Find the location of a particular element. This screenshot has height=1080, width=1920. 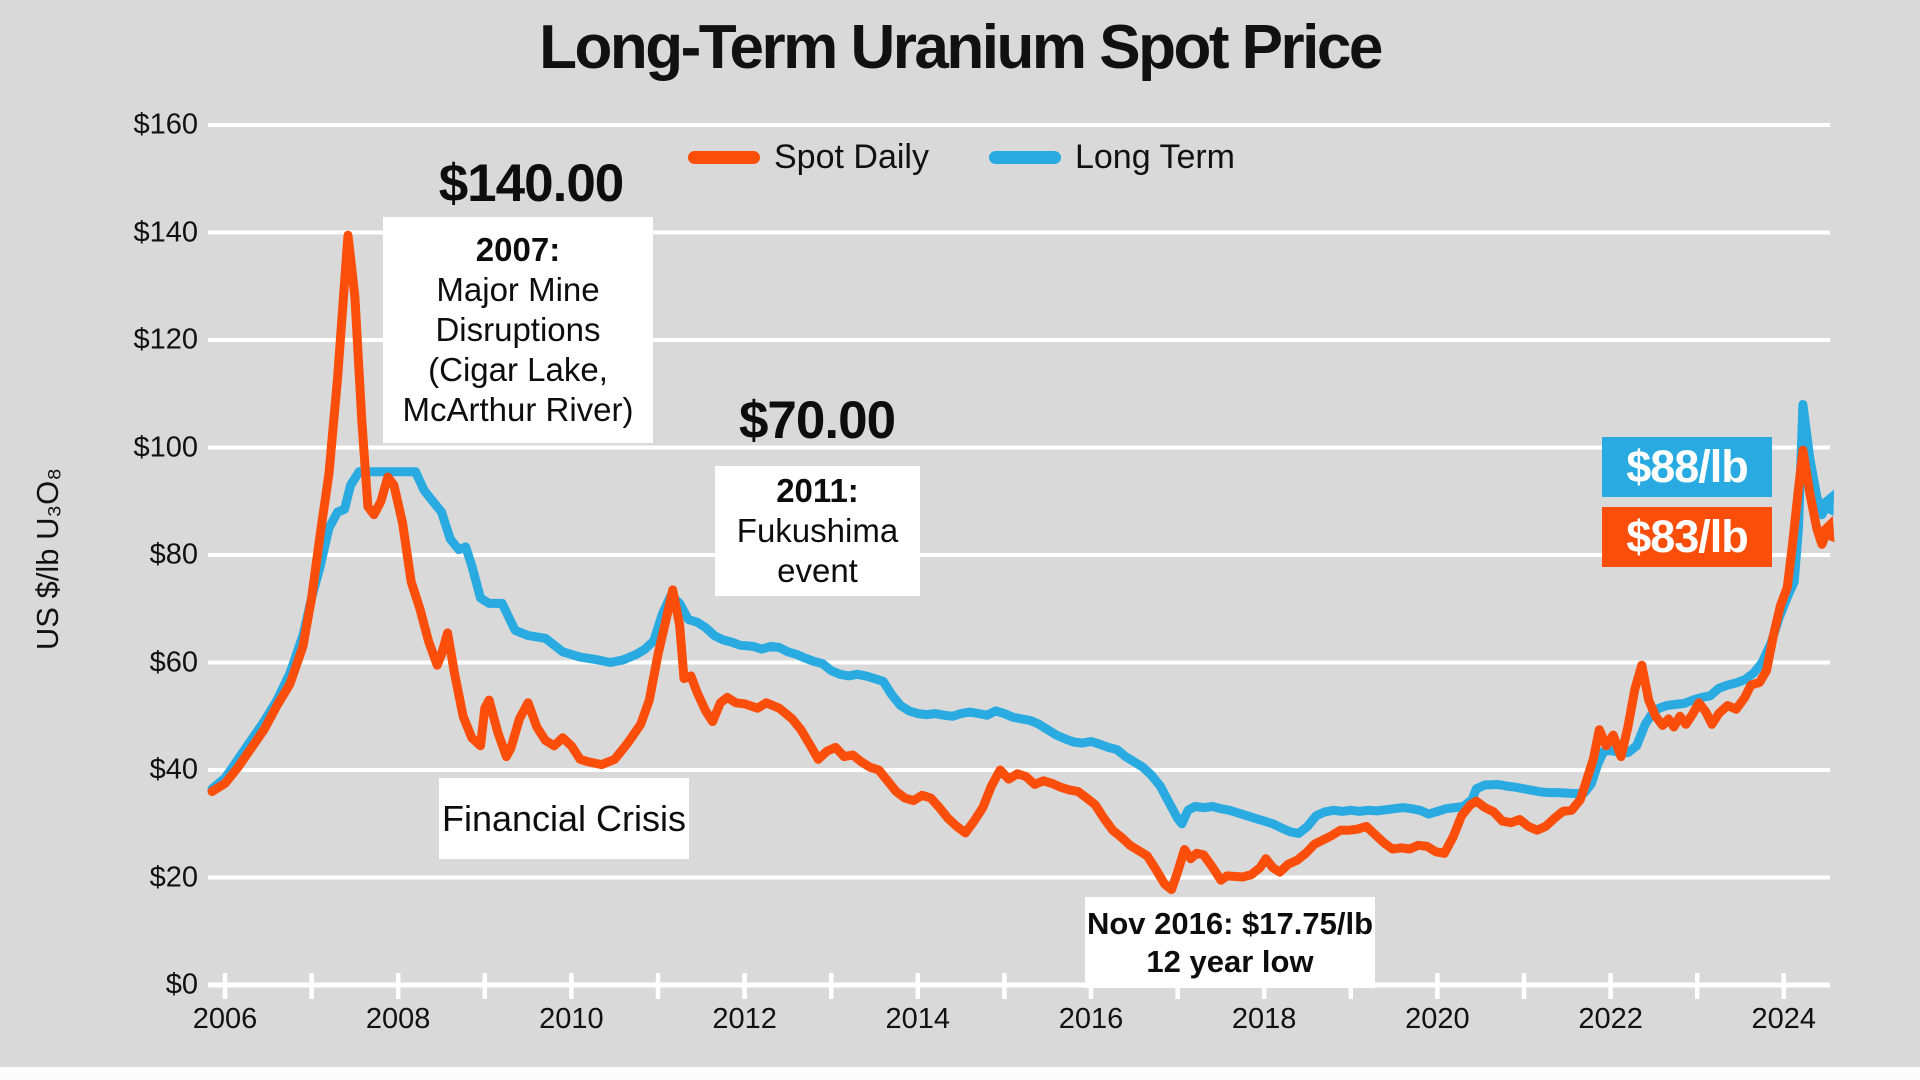

x-tick-label-2022: 2022 is located at coordinates (1610, 1019).